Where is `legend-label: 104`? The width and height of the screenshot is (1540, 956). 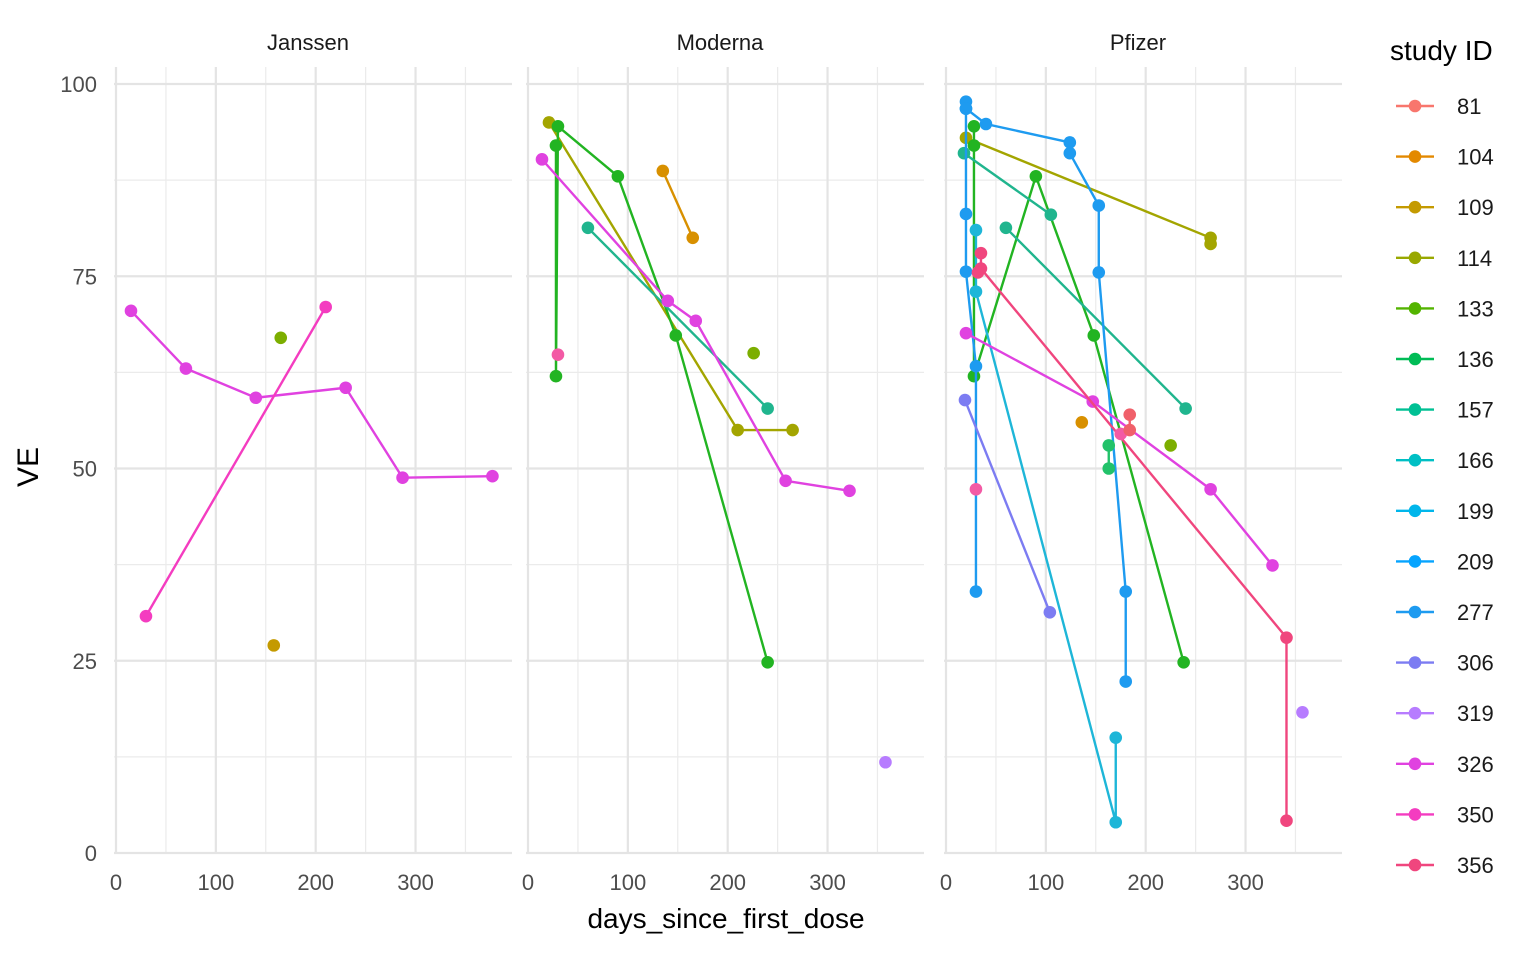 legend-label: 104 is located at coordinates (1475, 157).